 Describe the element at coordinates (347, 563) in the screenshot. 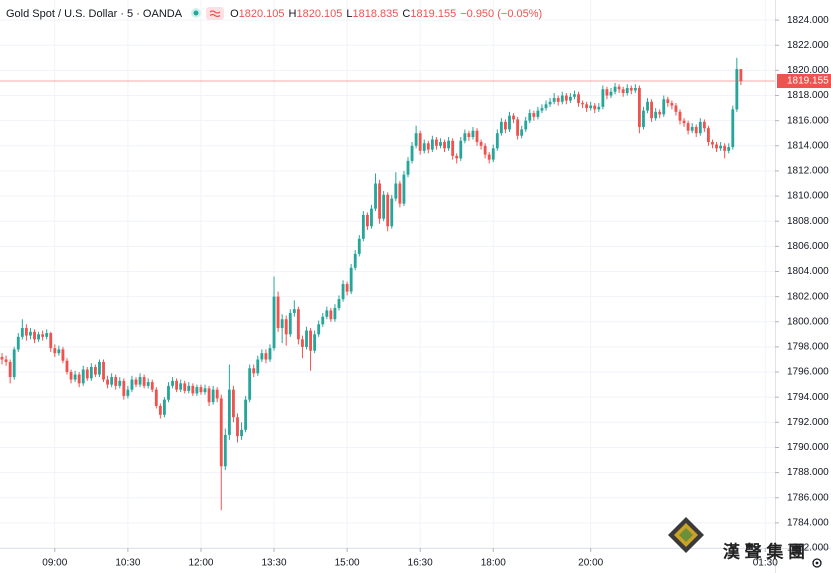

I see `x-tick-label: 15:00` at that location.